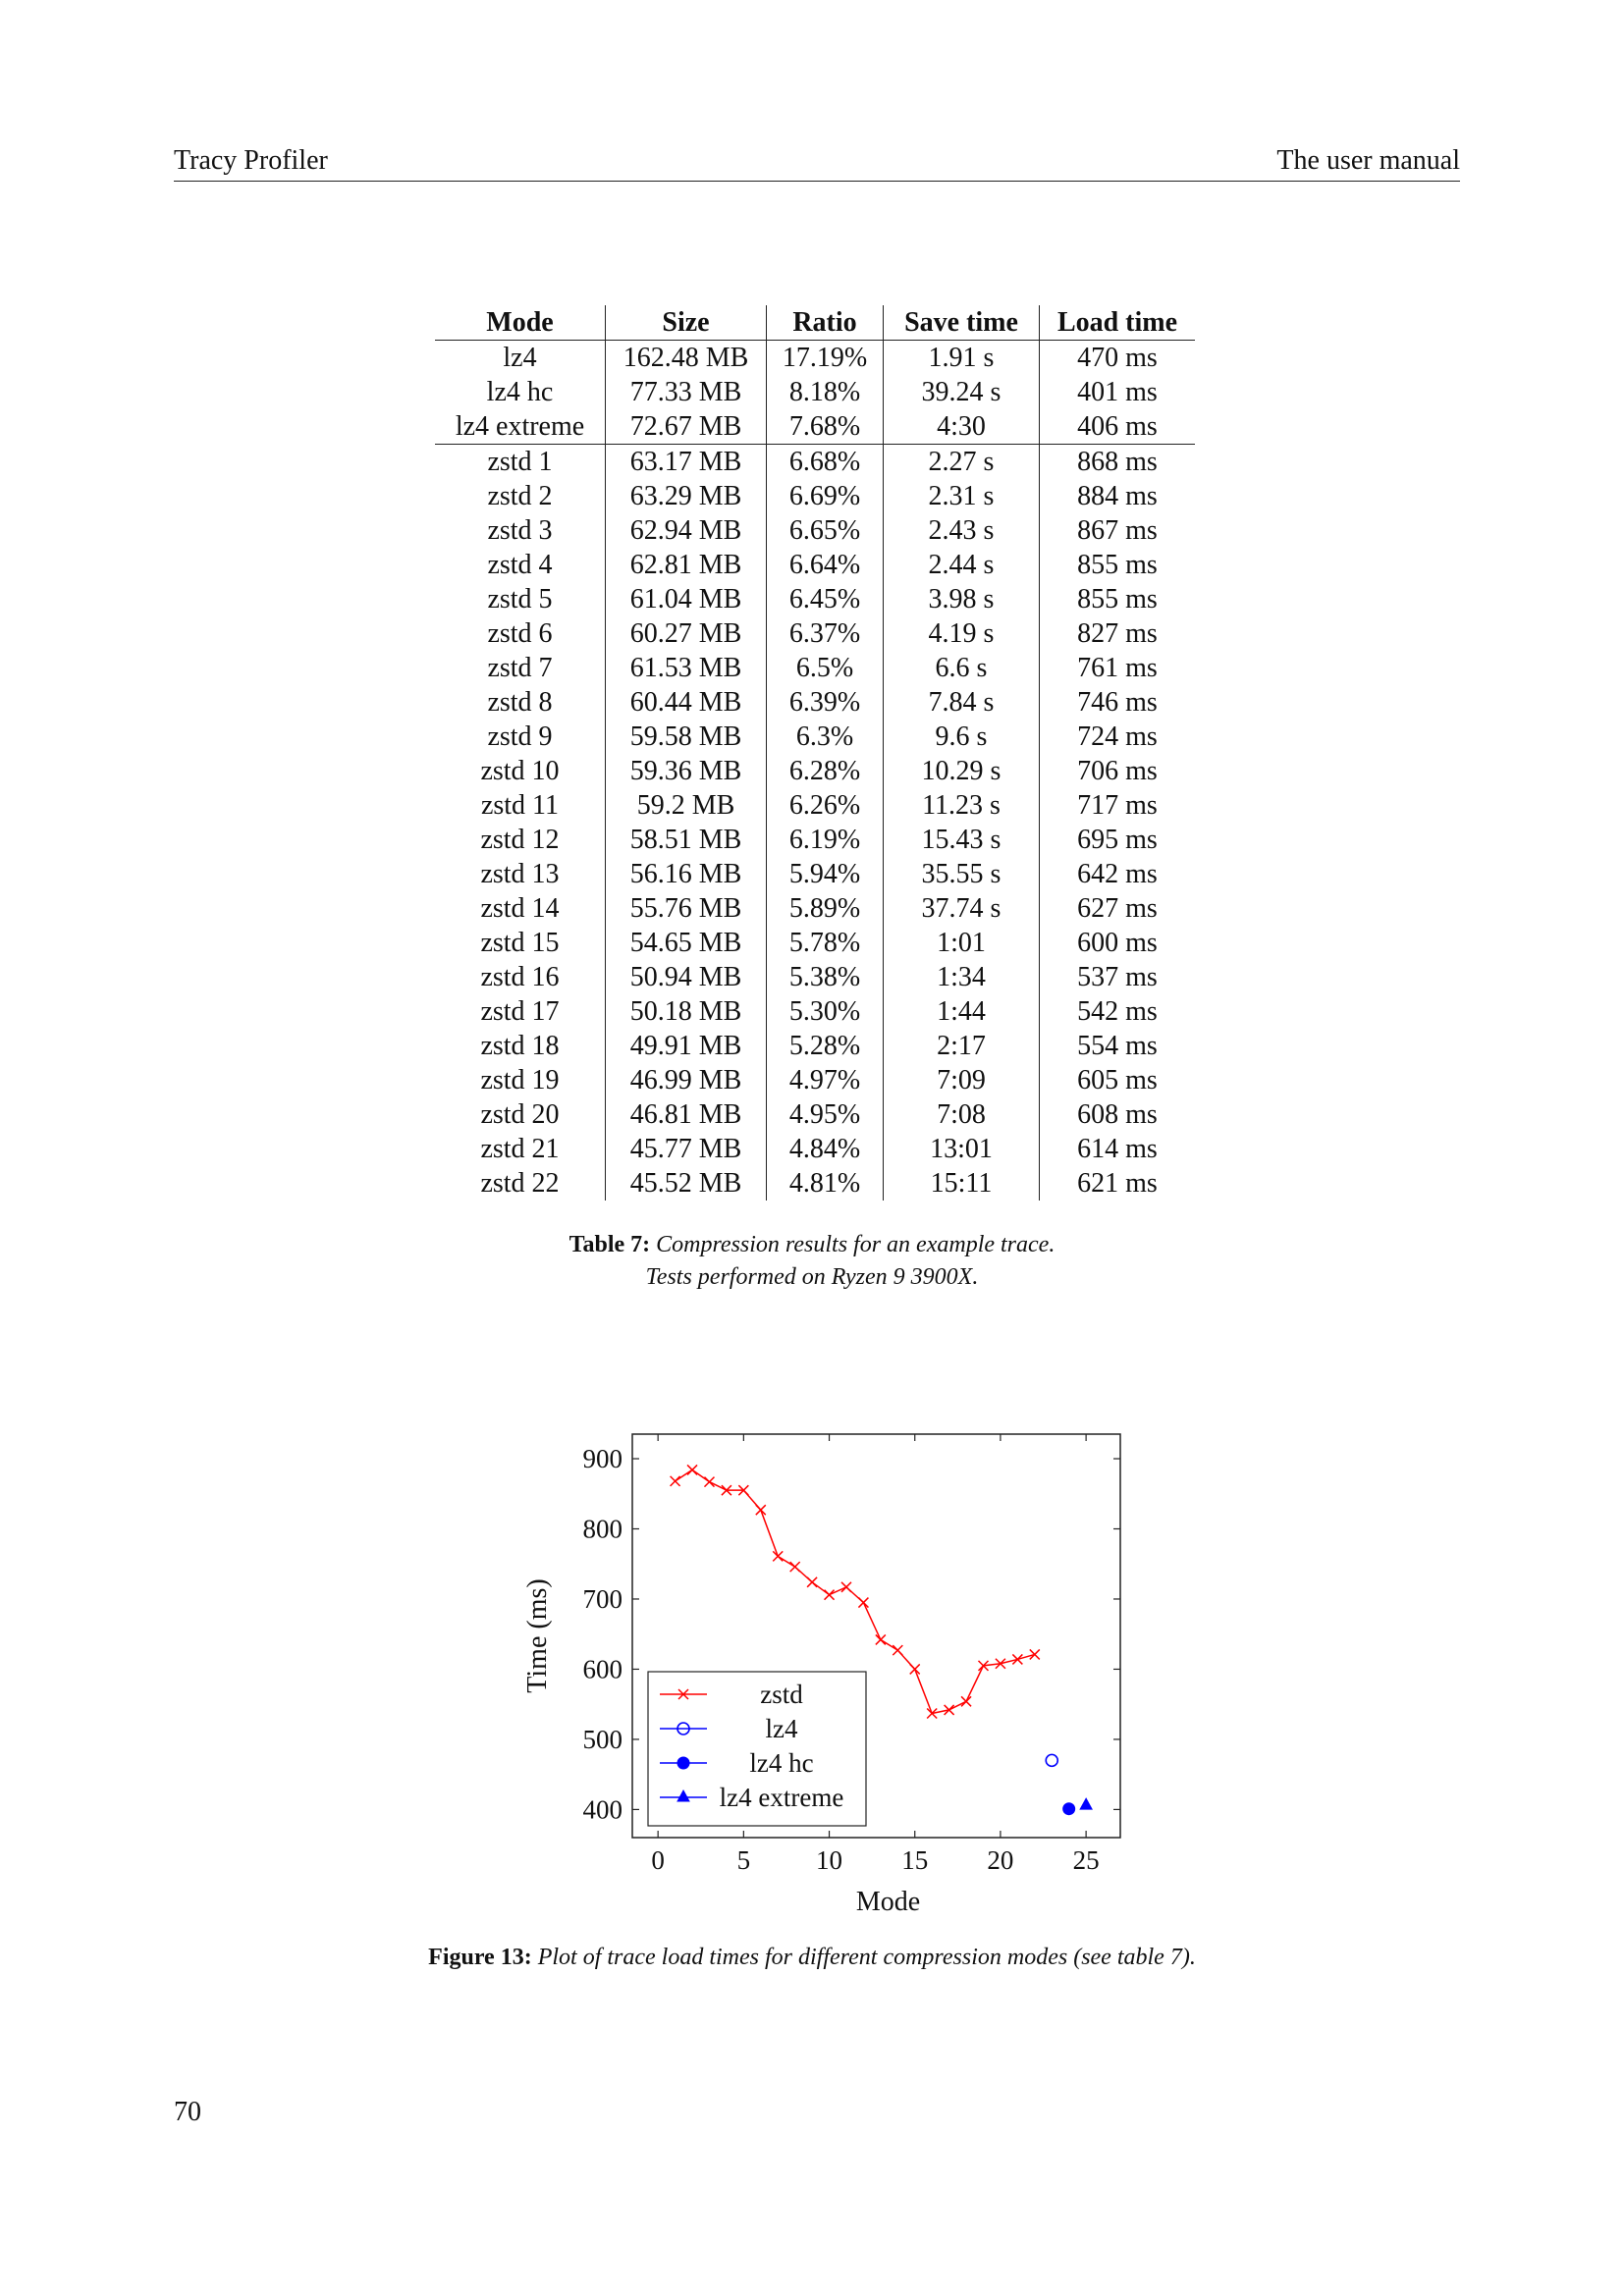 This screenshot has height=2296, width=1624. I want to click on table-cell: 5.89%, so click(825, 908).